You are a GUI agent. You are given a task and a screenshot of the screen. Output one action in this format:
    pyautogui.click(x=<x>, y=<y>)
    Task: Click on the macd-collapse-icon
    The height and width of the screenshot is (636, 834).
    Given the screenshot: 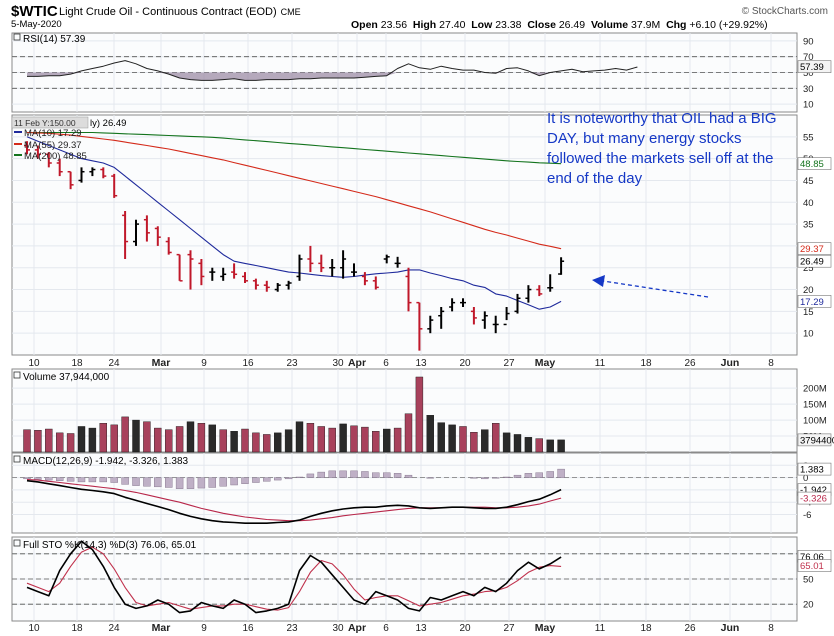 What is the action you would take?
    pyautogui.click(x=17, y=459)
    